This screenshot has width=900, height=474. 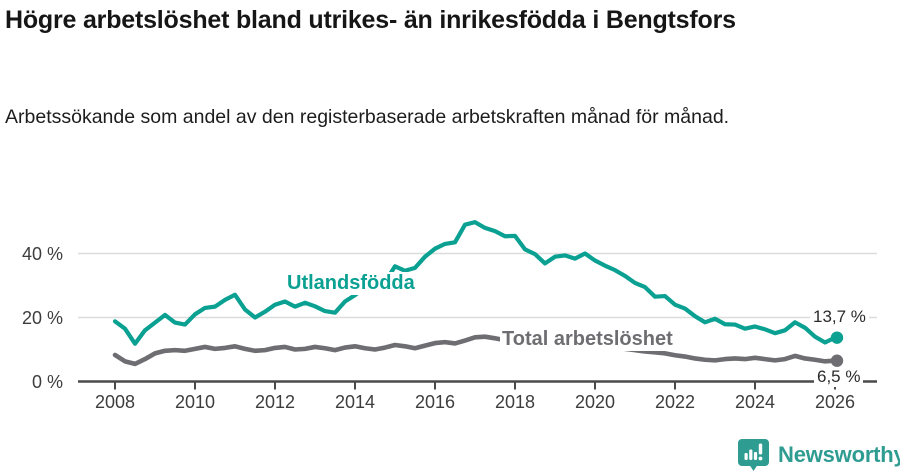 What do you see at coordinates (515, 402) in the screenshot?
I see `x-tick-label: 2018` at bounding box center [515, 402].